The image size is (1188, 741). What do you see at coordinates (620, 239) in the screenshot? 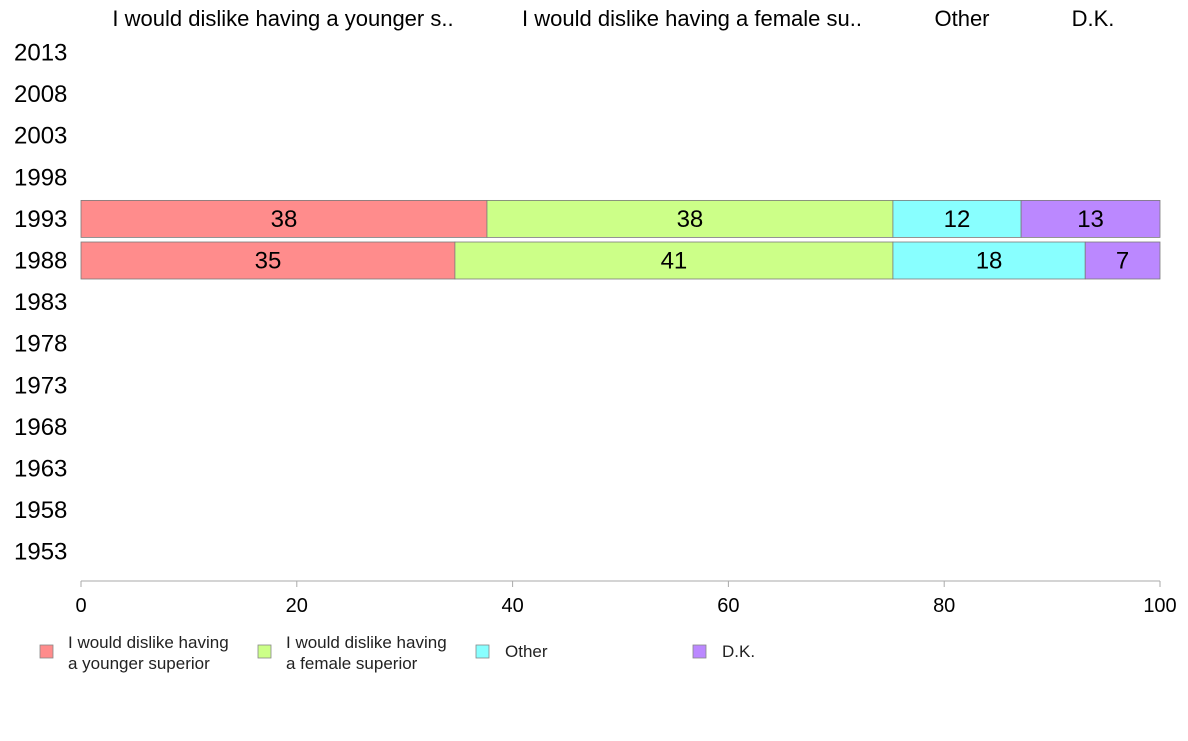
I see `bars: 38 38 12 13 35 41 18 7` at bounding box center [620, 239].